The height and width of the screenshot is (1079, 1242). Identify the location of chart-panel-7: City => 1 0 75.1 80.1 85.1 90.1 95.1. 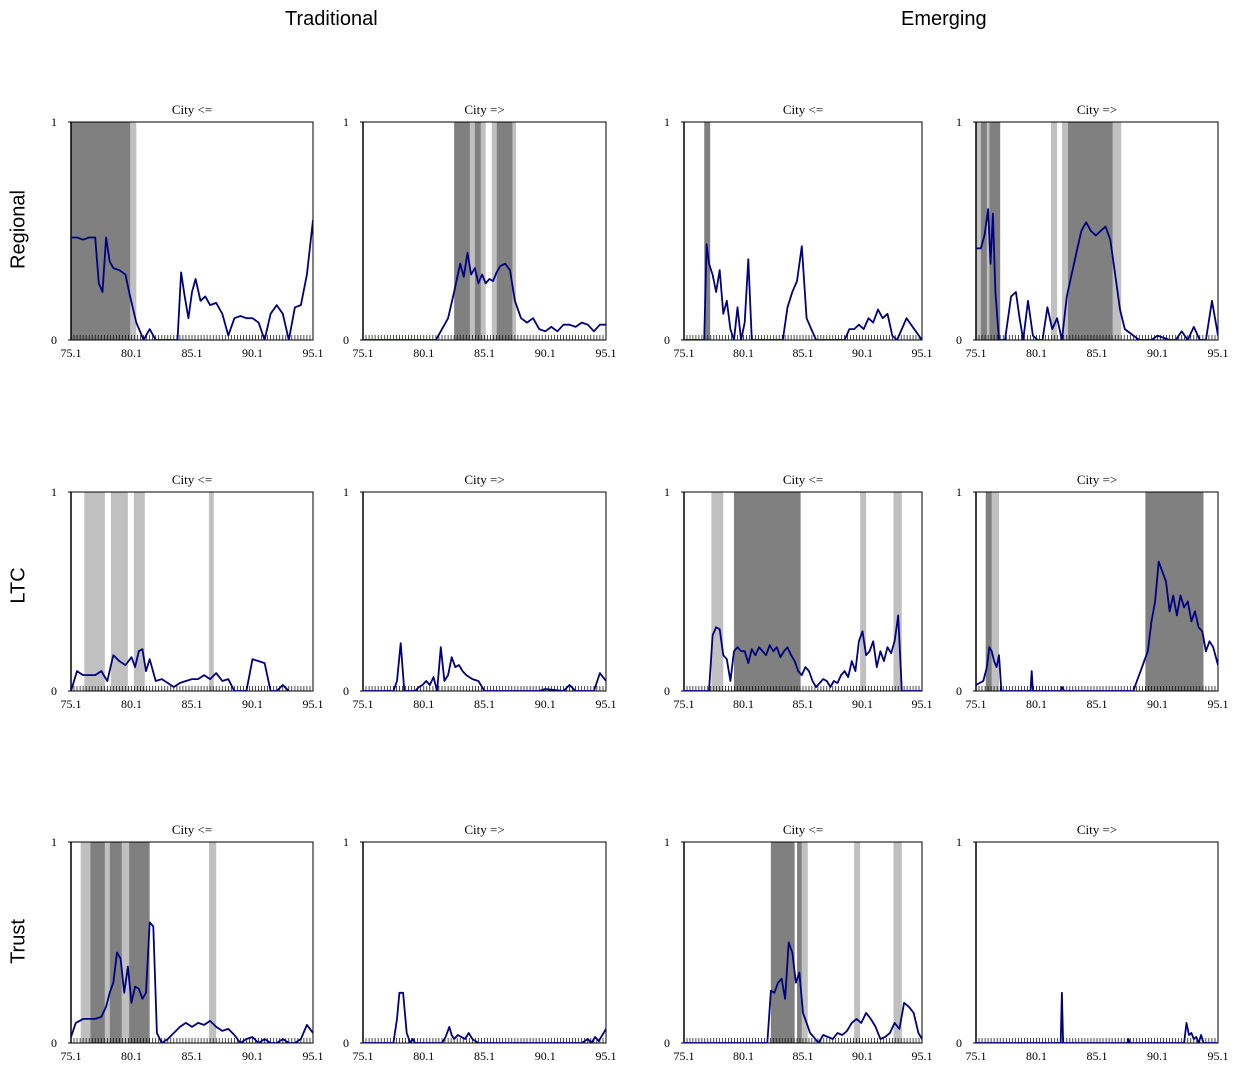
(1092, 591).